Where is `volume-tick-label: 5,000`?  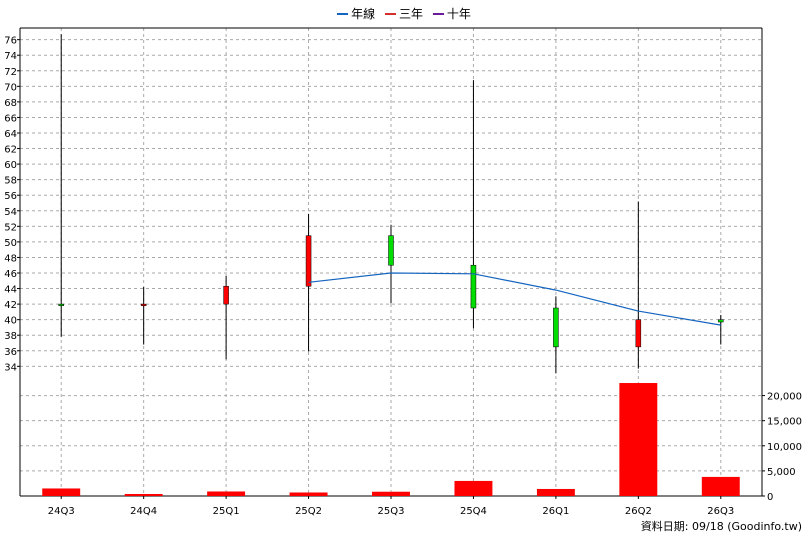 volume-tick-label: 5,000 is located at coordinates (781, 472).